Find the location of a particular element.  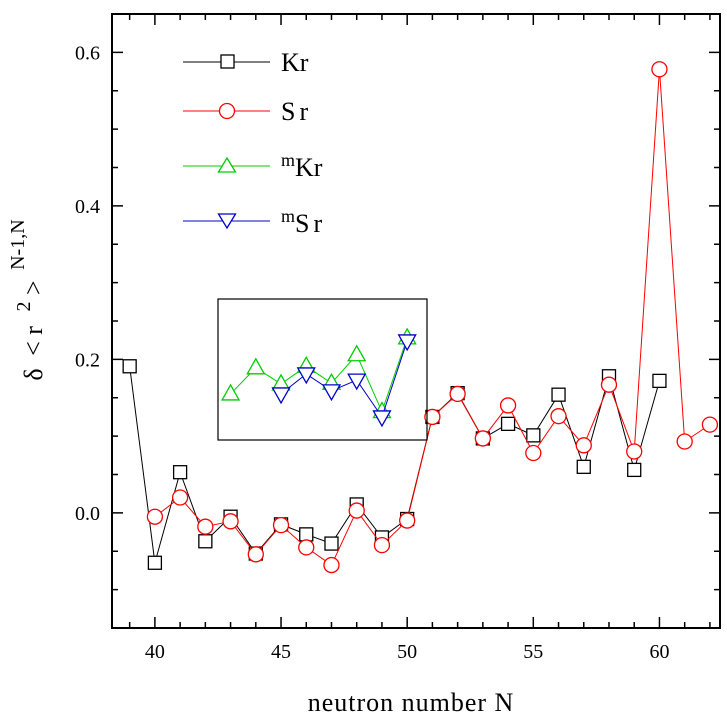

x-axis-title: neutron number N is located at coordinates (411, 702).